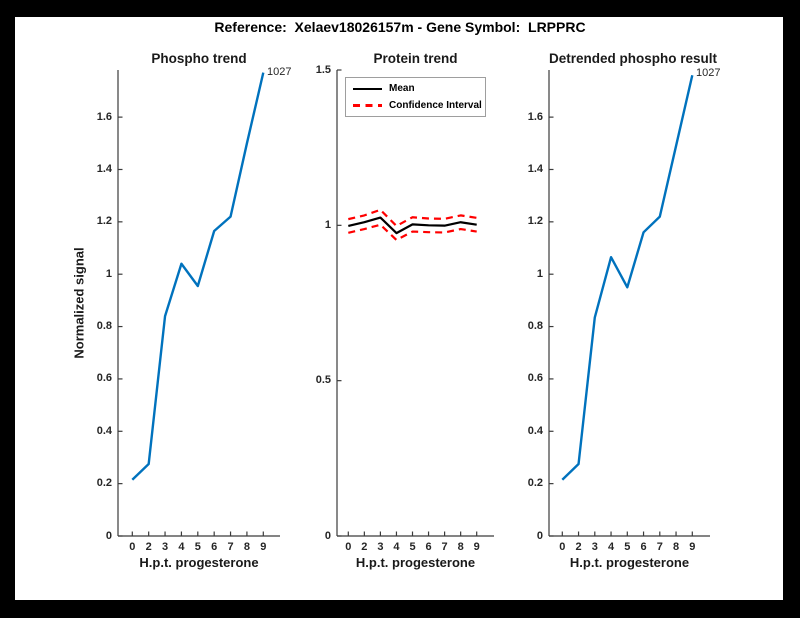 Image resolution: width=800 pixels, height=618 pixels. I want to click on x-axis-label-detrended: H.p.t. progesterone, so click(629, 562).